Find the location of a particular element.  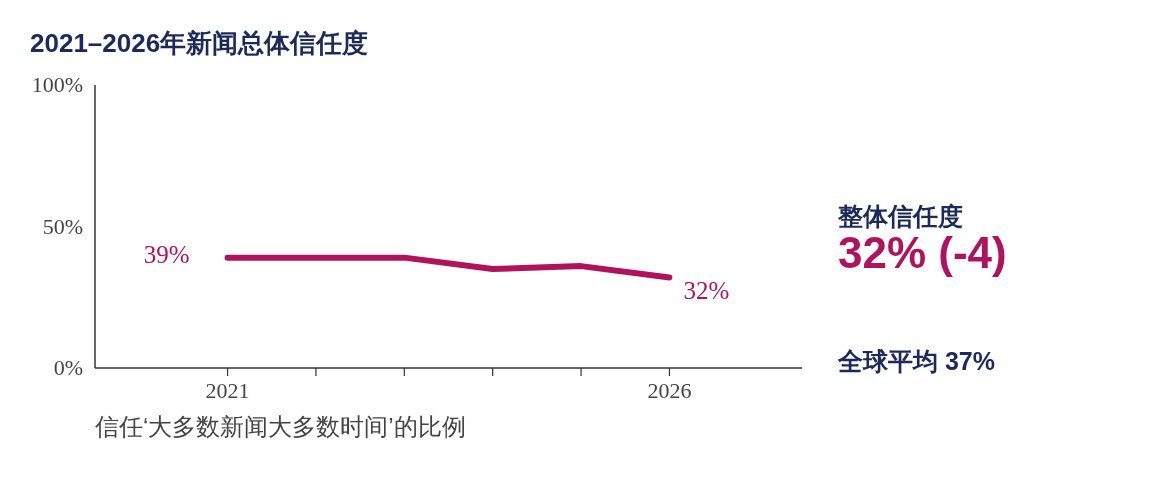

y-tick-label: 0% is located at coordinates (68, 367).